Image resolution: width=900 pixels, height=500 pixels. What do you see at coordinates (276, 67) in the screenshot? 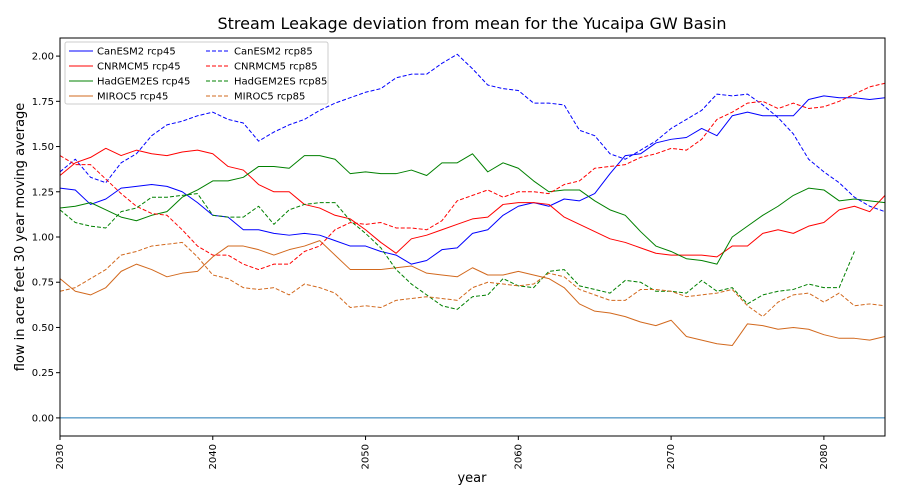
I see `legend-label-5: CNRMCM5 rcp85` at bounding box center [276, 67].